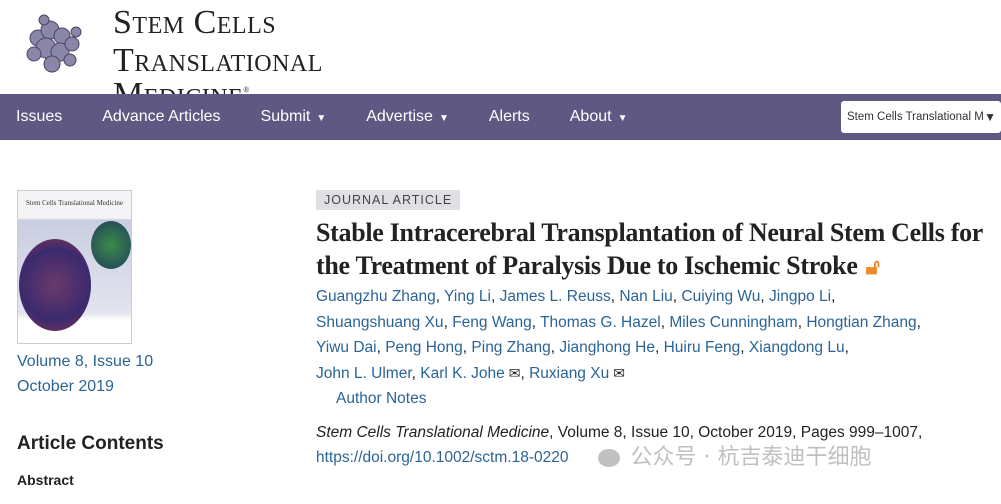 The height and width of the screenshot is (504, 1001). I want to click on author-link: Yiwu Dai, so click(346, 347).